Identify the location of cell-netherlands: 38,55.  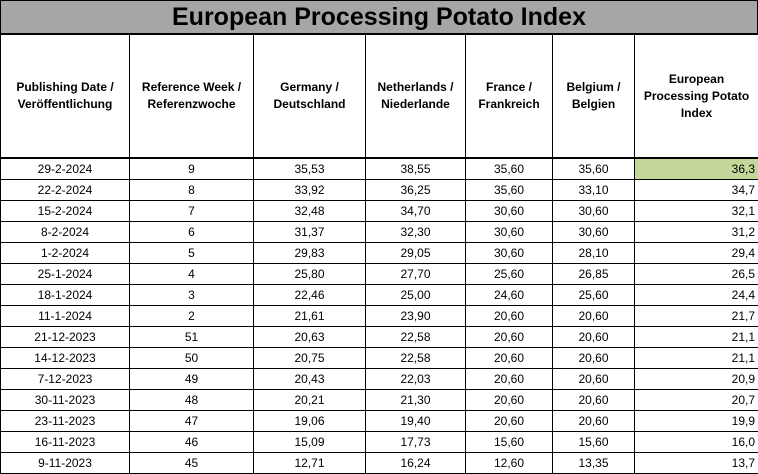
(416, 169).